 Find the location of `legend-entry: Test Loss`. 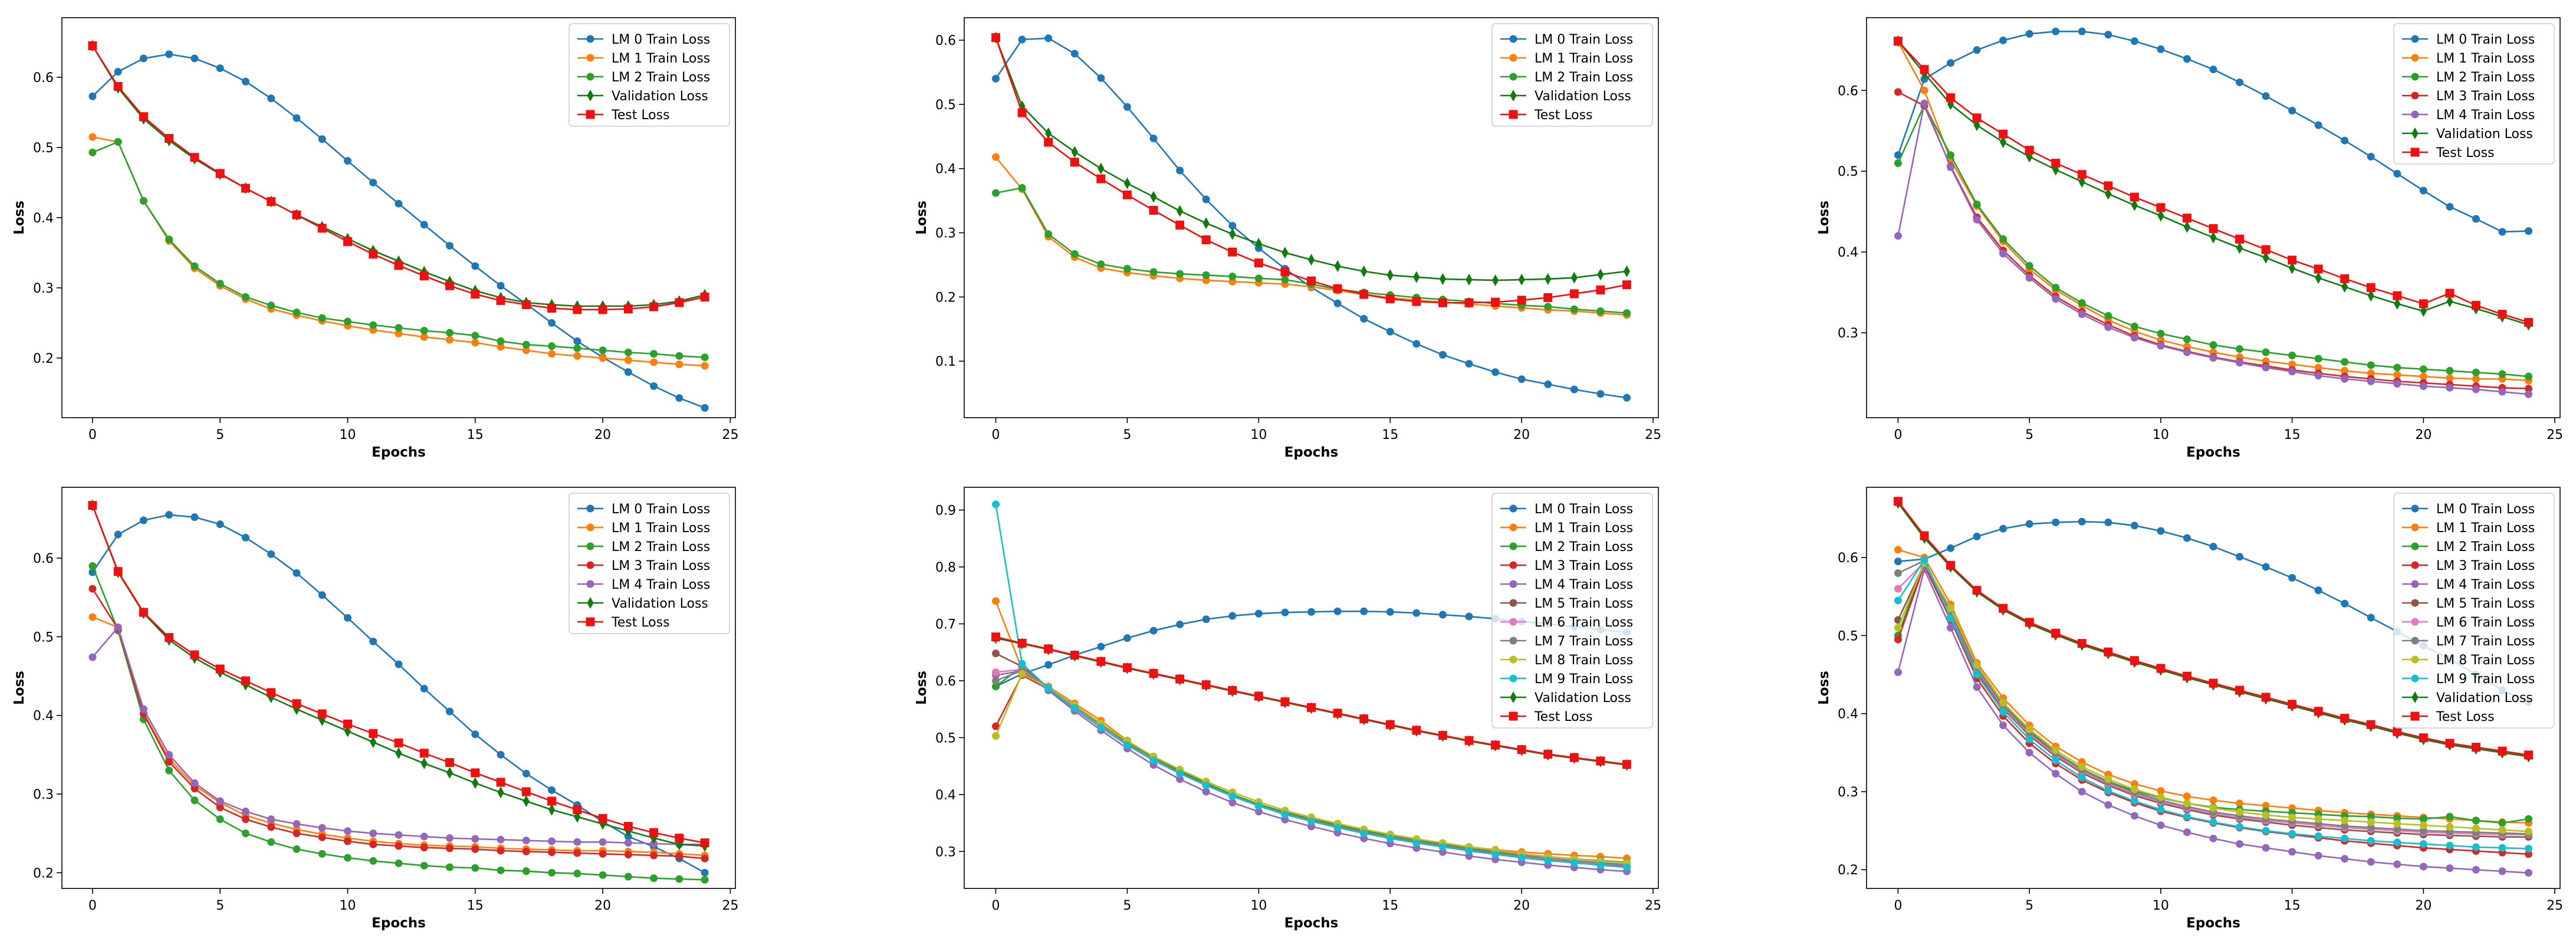

legend-entry: Test Loss is located at coordinates (2448, 153).